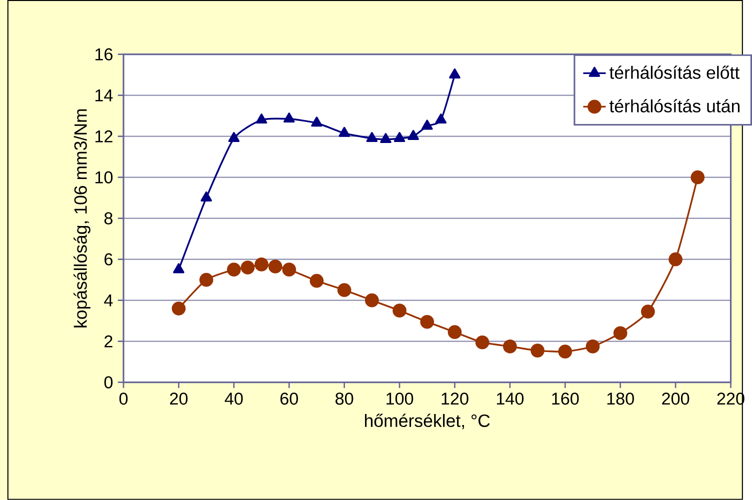  Describe the element at coordinates (620, 398) in the screenshot. I see `x-tick-label: 180` at that location.